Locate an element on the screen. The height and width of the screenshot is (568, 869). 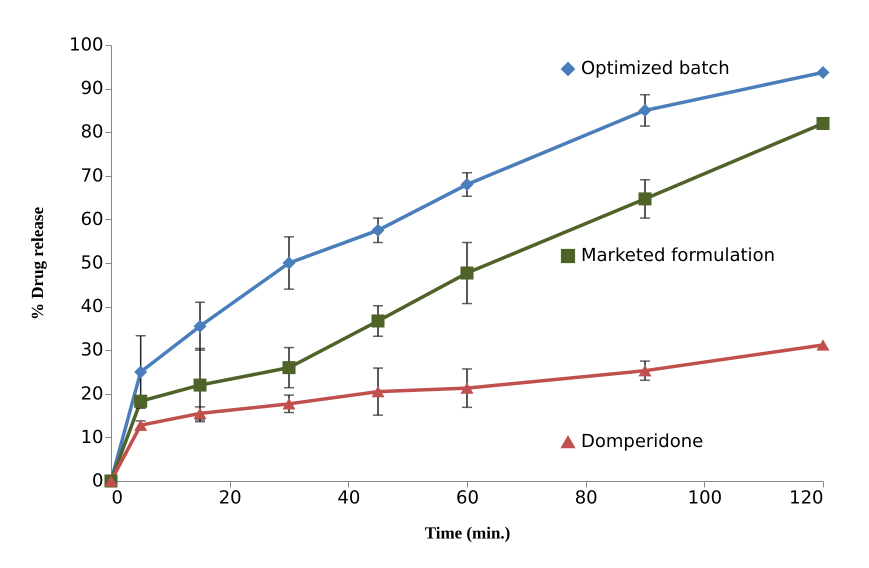
y-tick-label: 60 is located at coordinates (92, 219).